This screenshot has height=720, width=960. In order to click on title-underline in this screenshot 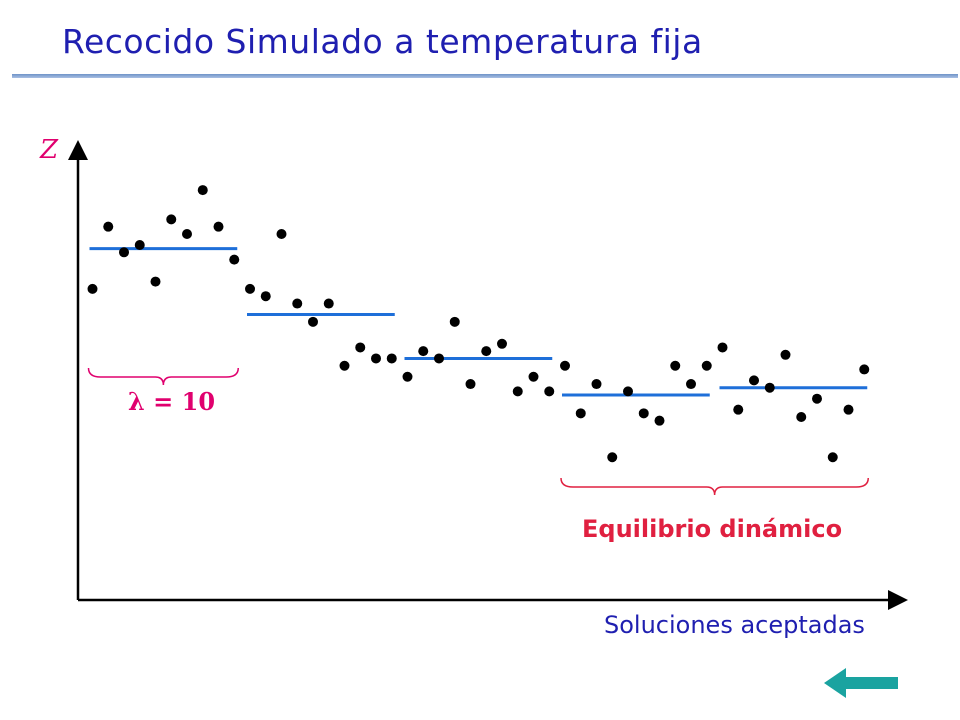, I will do `click(485, 76)`.